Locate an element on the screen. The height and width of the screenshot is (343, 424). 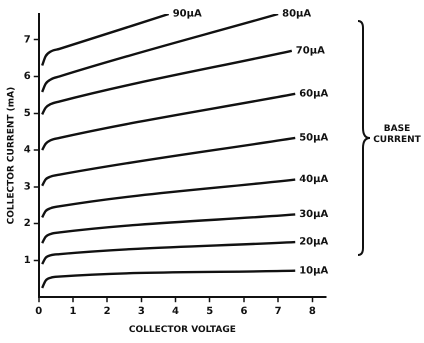
x-tick-label: 6 is located at coordinates (244, 311).